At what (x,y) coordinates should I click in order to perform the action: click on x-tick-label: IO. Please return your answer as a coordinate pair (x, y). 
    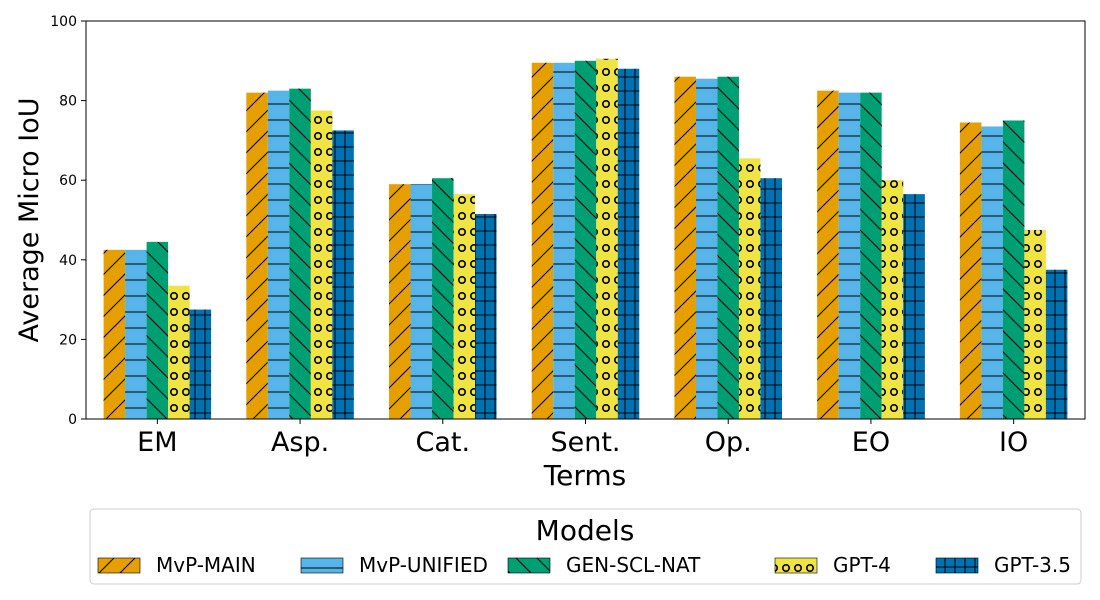
    Looking at the image, I should click on (1013, 442).